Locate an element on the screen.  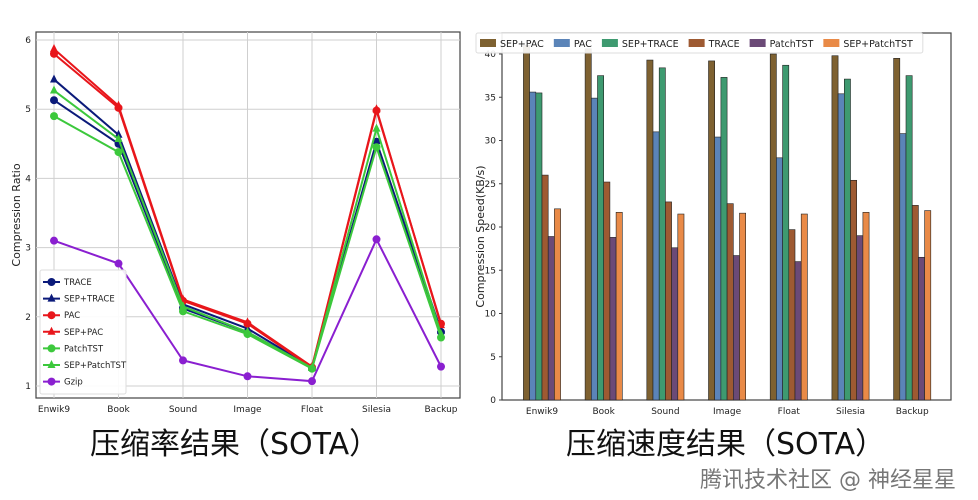
bar-trace-silesia is located at coordinates (853, 290).